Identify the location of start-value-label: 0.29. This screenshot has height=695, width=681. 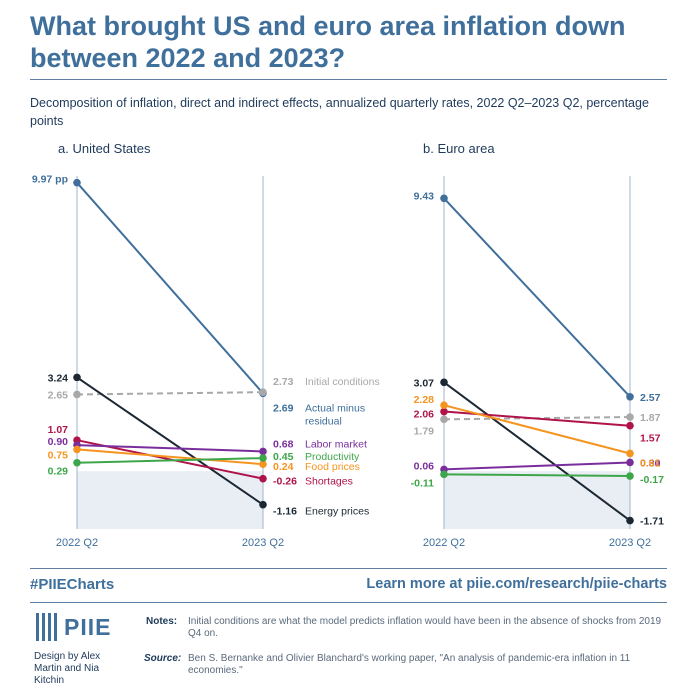
(58, 472).